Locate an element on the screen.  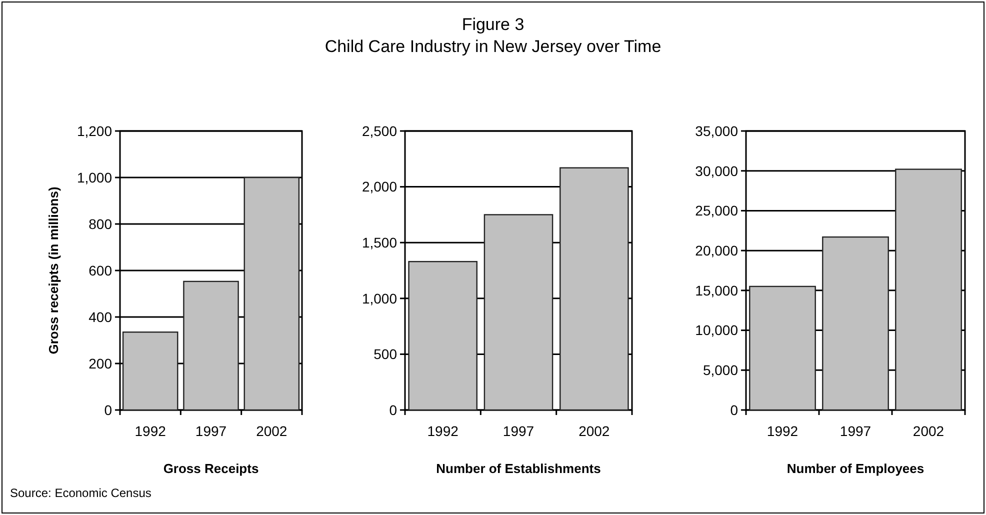
source-note: Source: Economic Census is located at coordinates (81, 493).